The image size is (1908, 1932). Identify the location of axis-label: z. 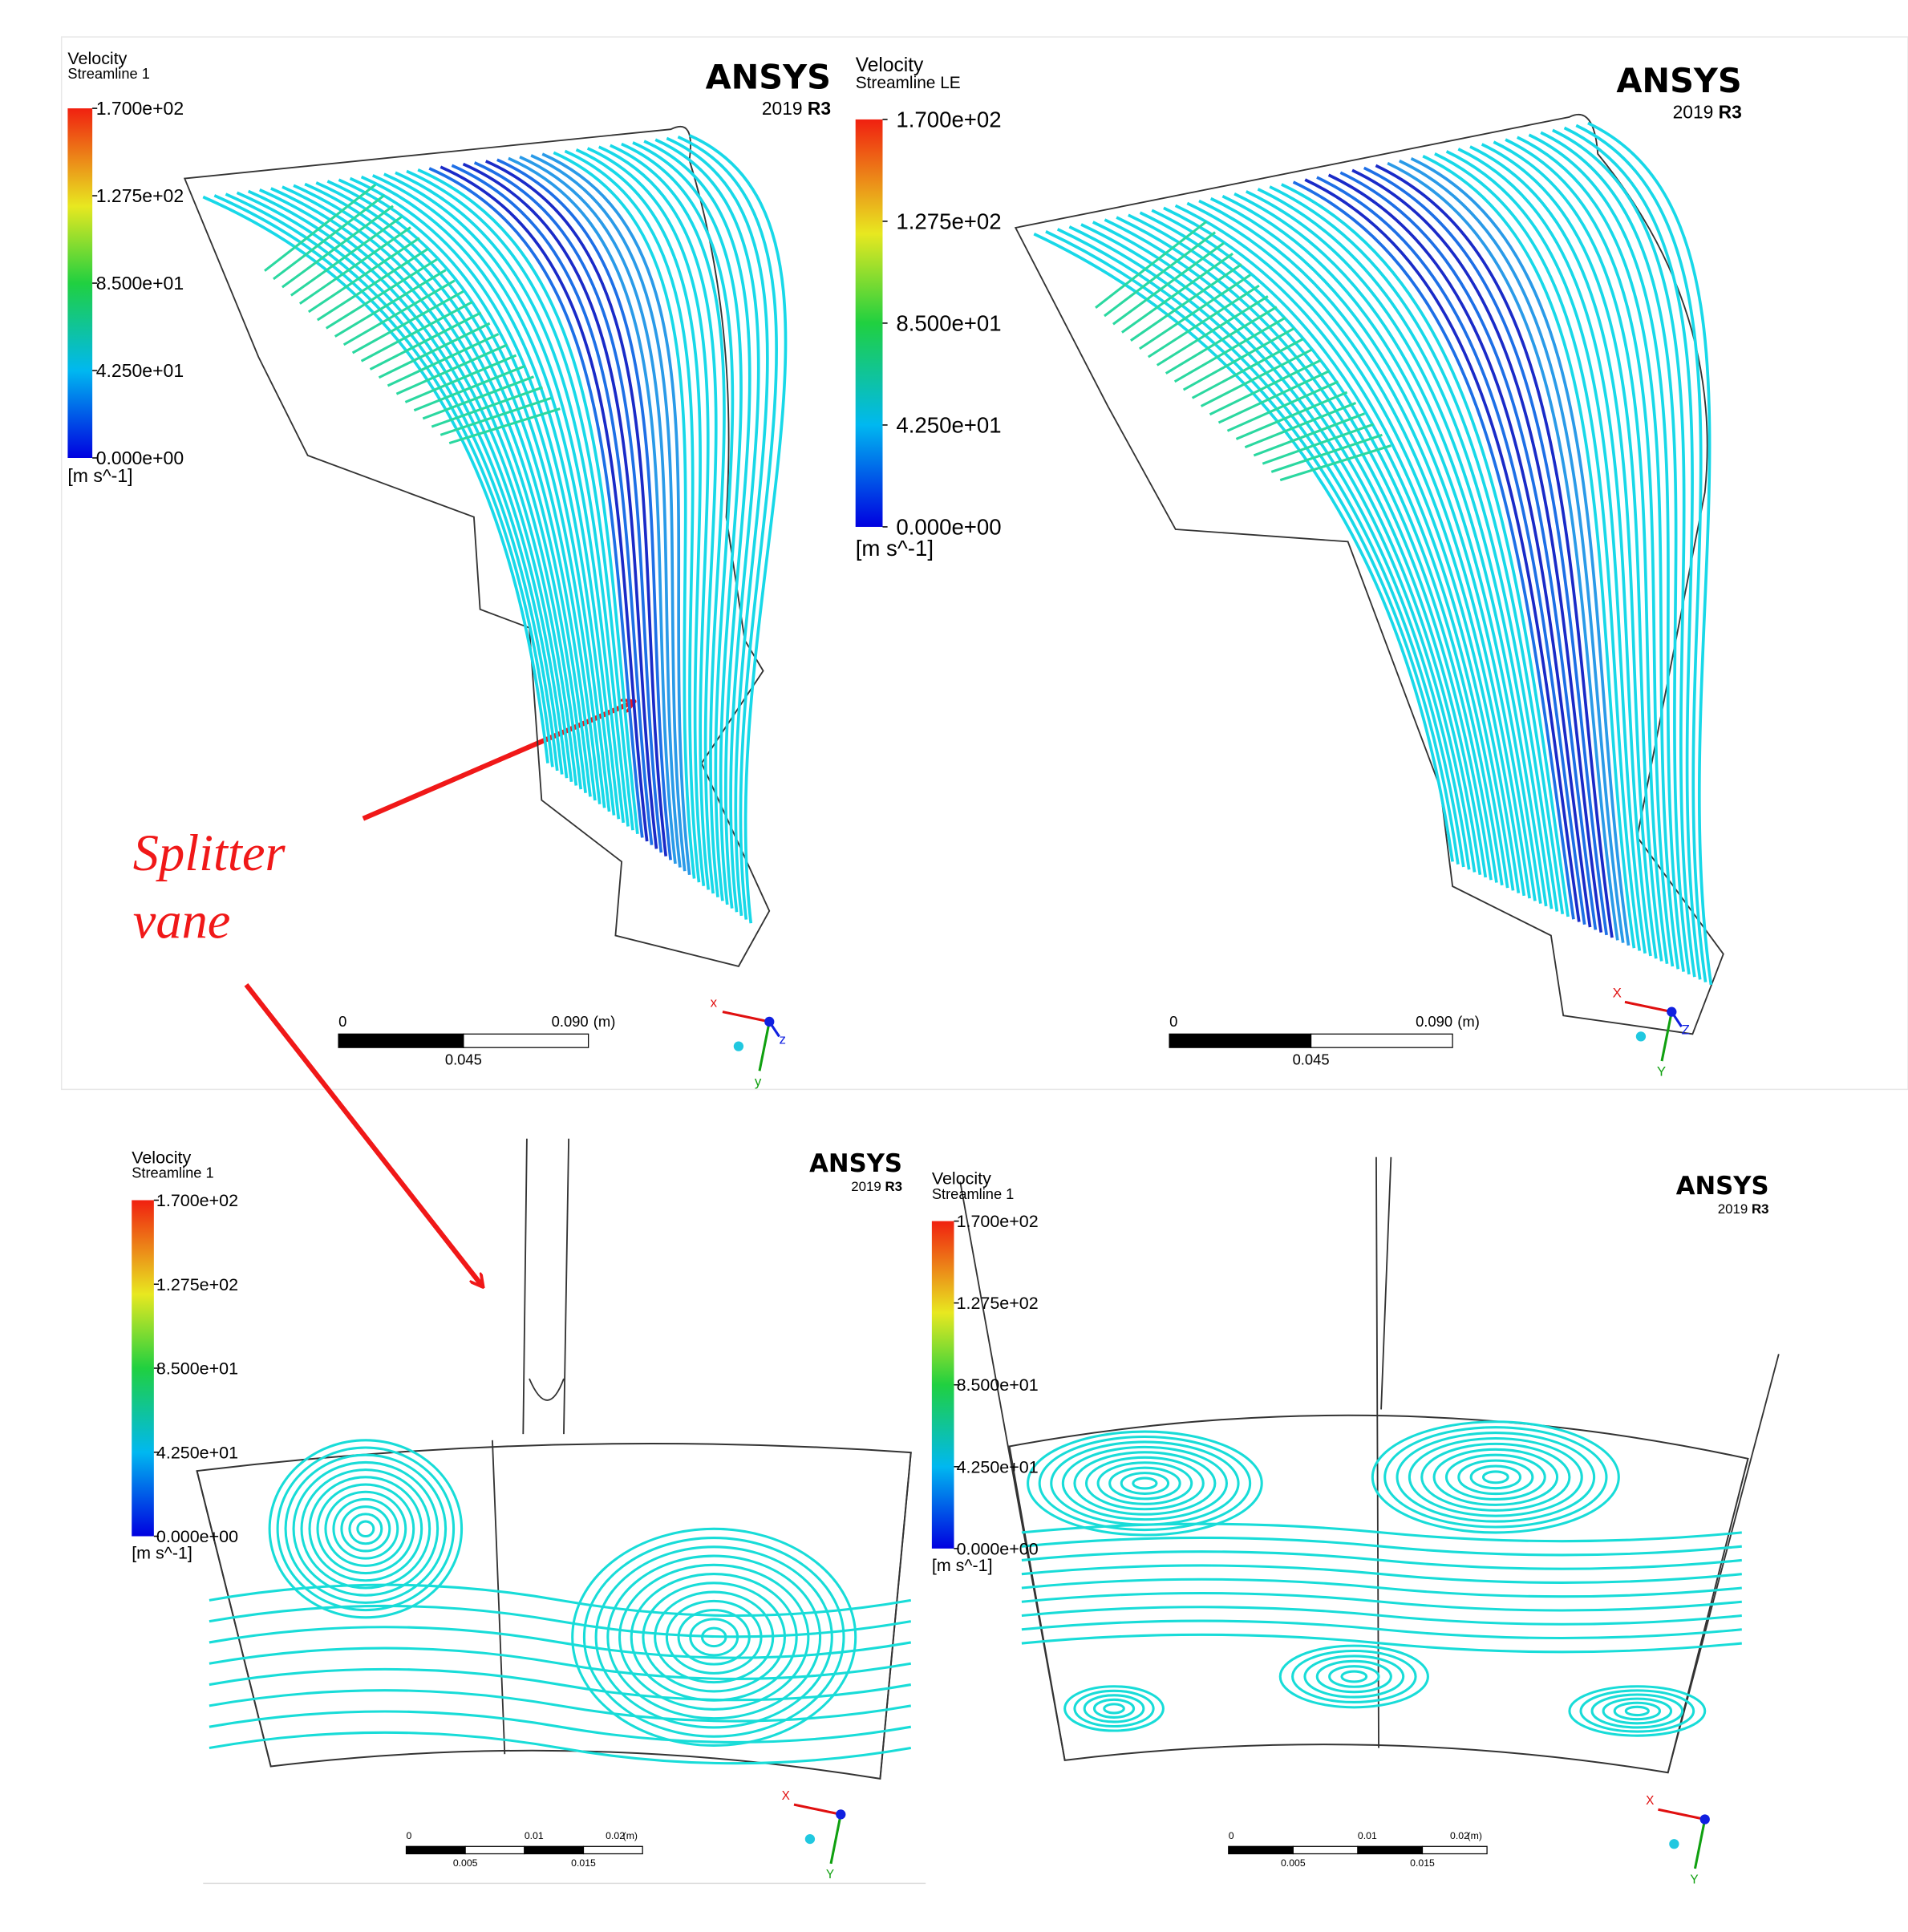
(783, 1039).